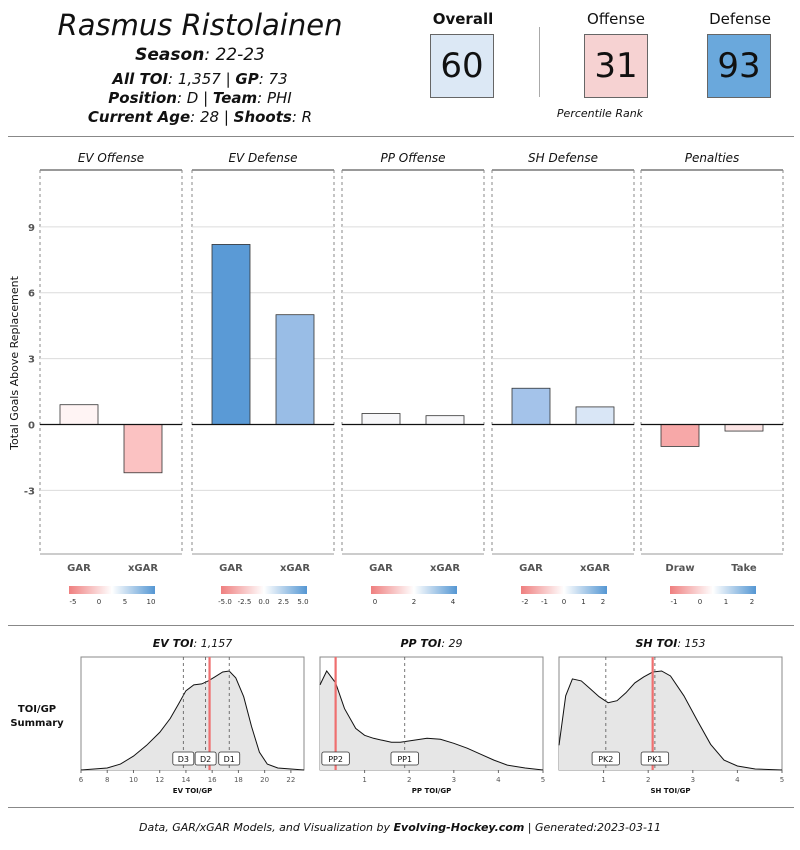  Describe the element at coordinates (543, 780) in the screenshot. I see `x-tick-label: 5` at that location.